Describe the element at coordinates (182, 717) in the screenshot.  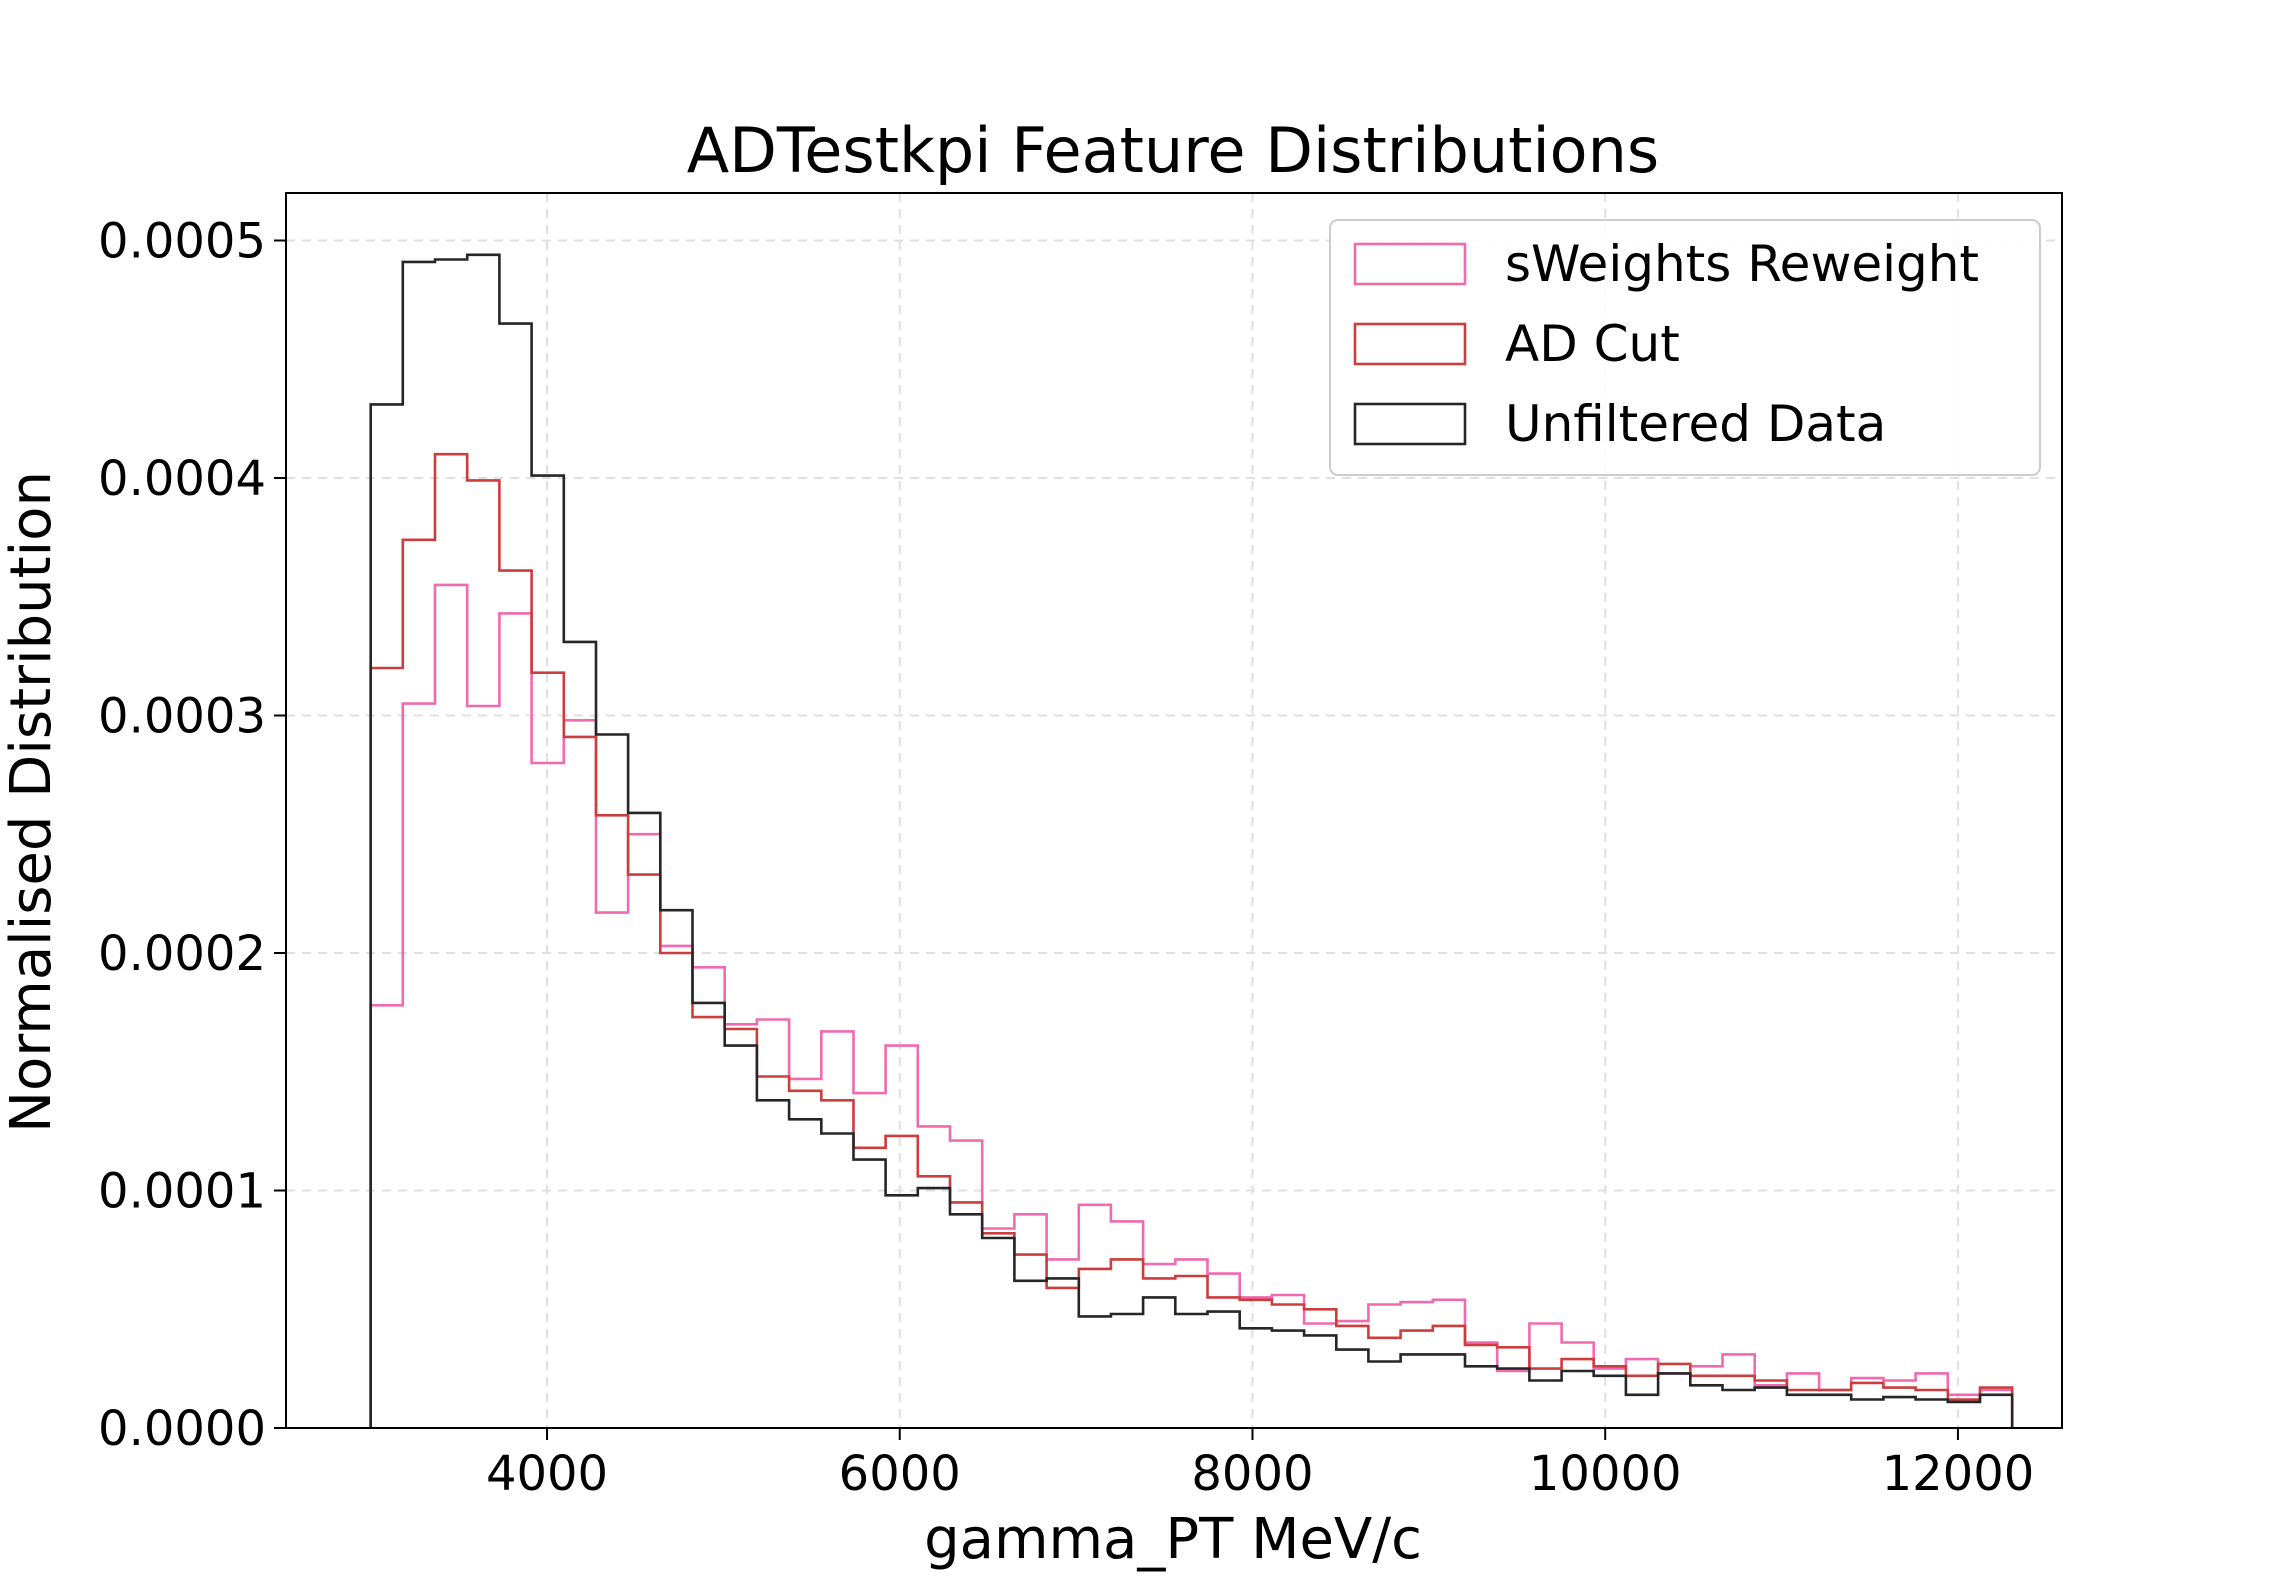
I see `y-tick-label: 0.0003` at that location.